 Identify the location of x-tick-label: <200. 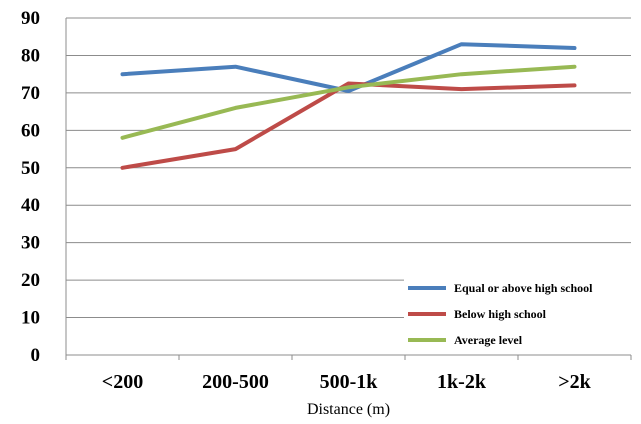
(122, 382).